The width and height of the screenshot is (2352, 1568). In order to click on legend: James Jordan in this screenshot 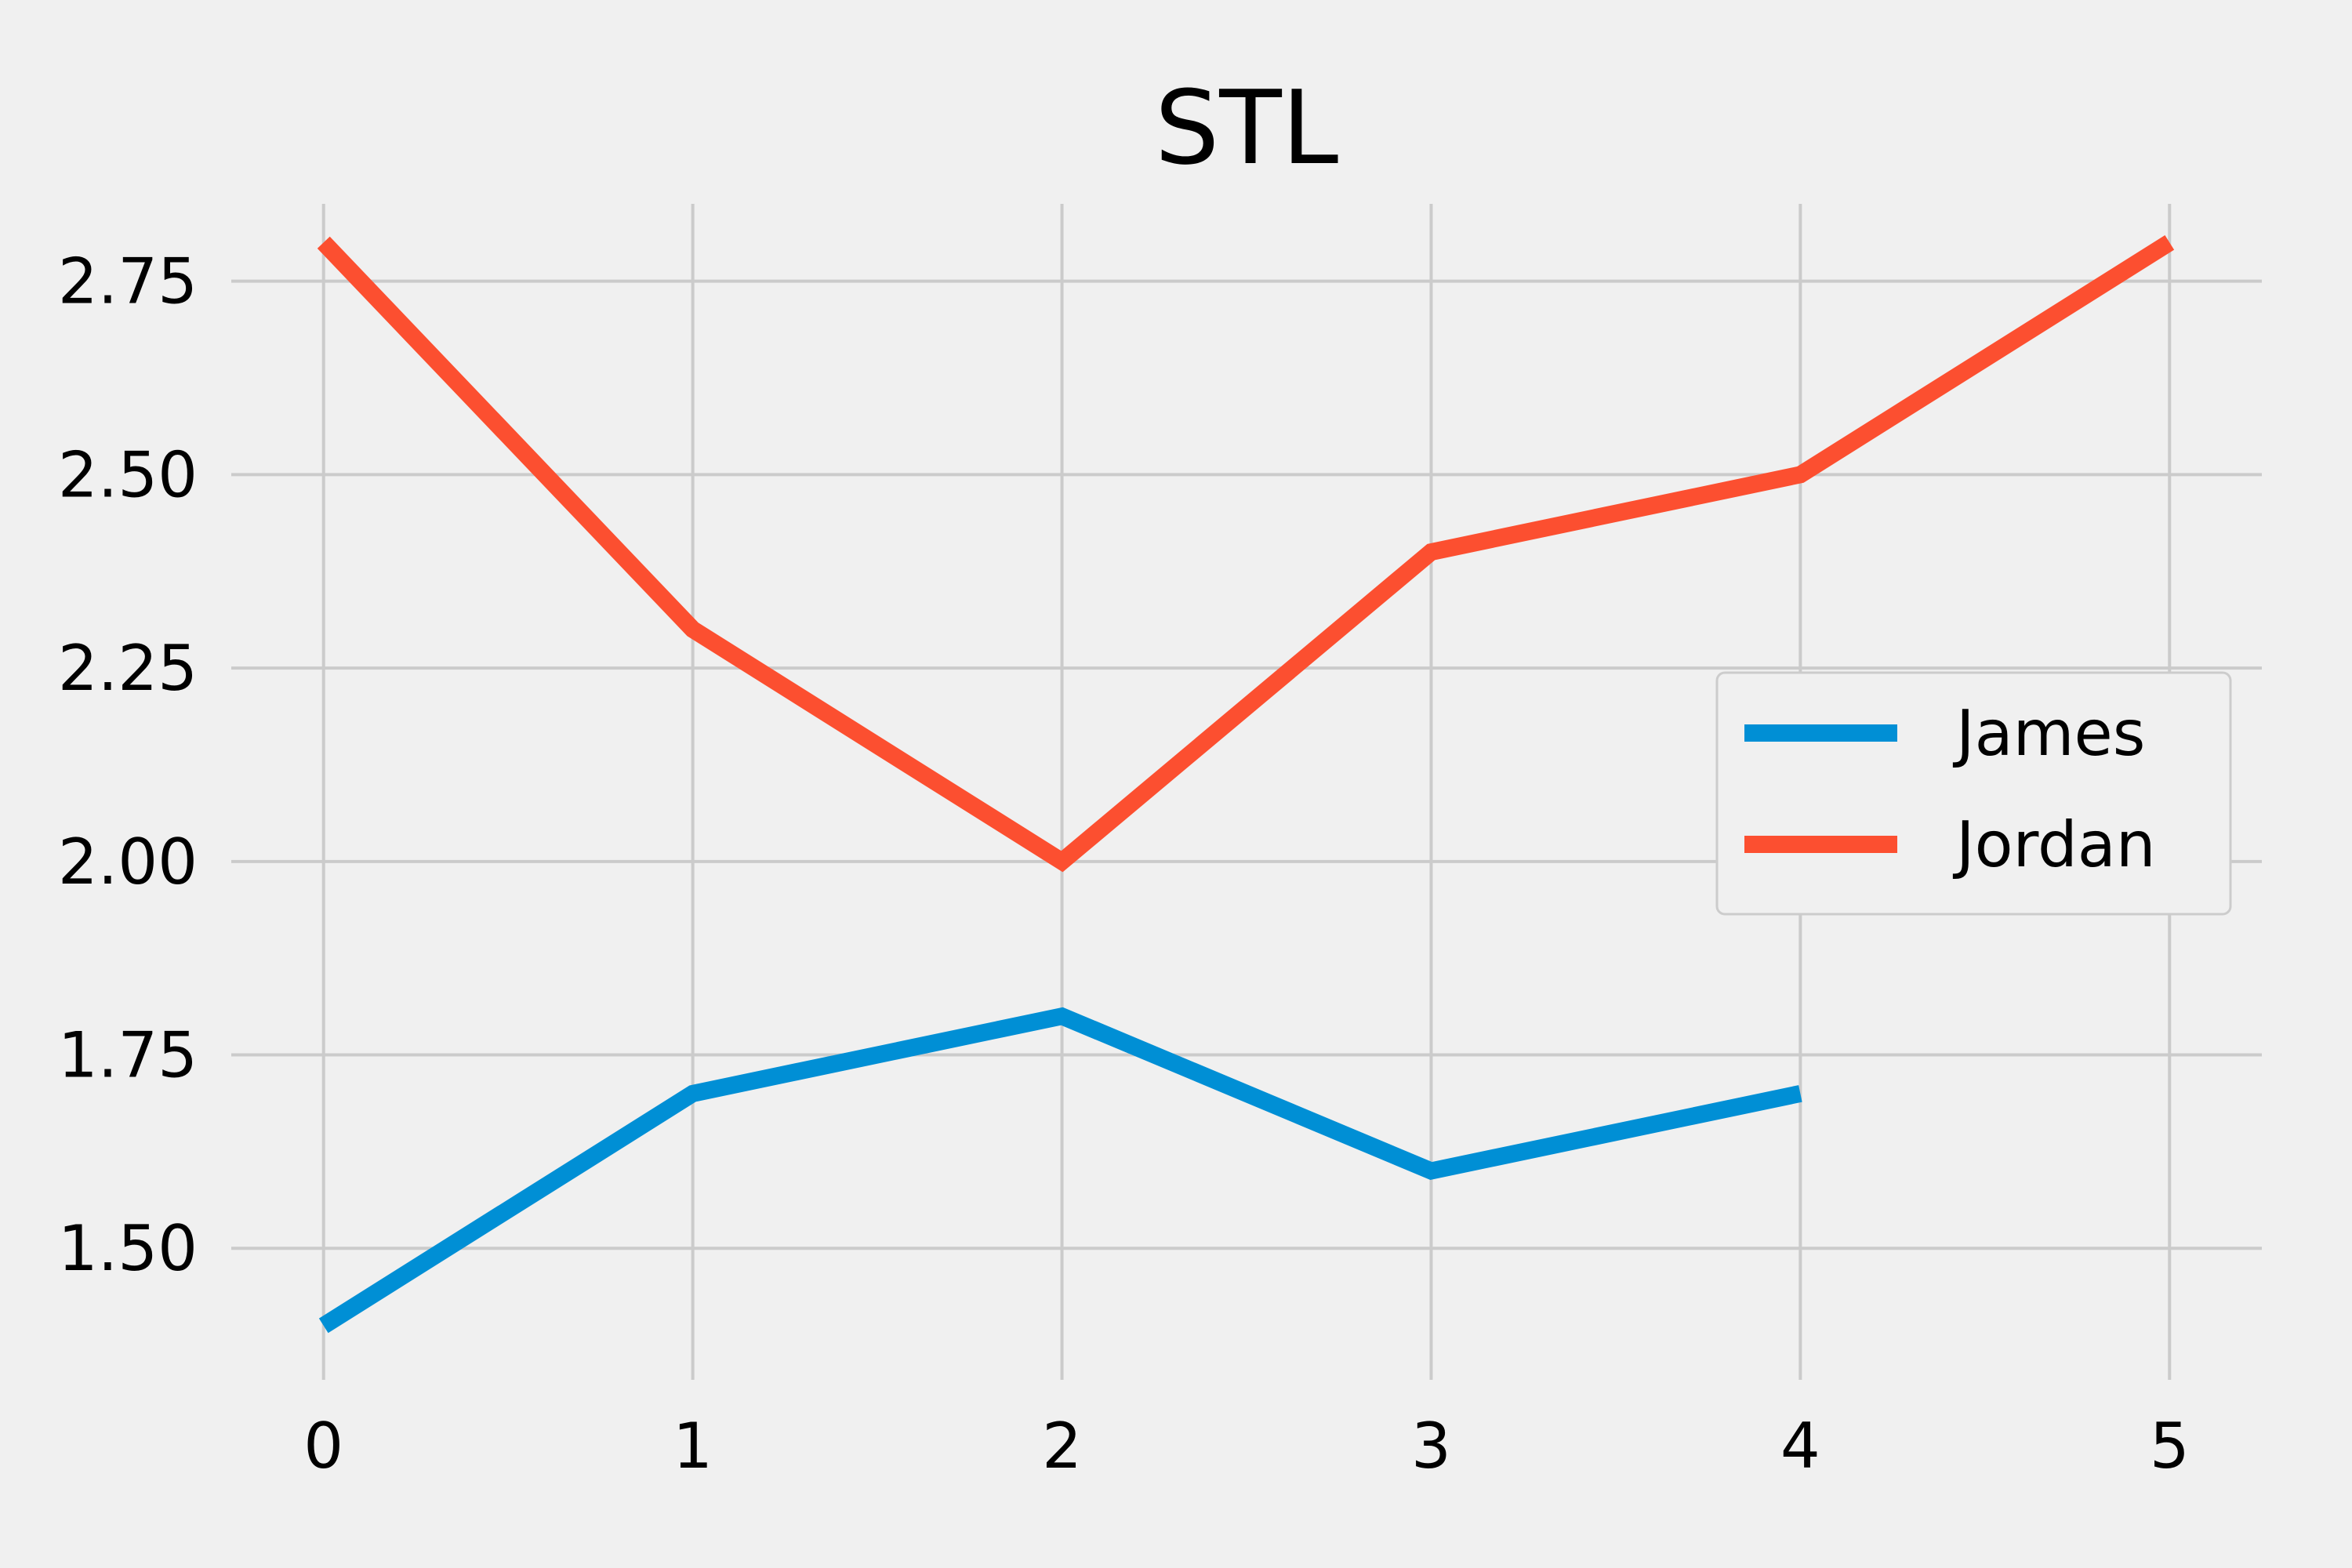, I will do `click(1974, 793)`.